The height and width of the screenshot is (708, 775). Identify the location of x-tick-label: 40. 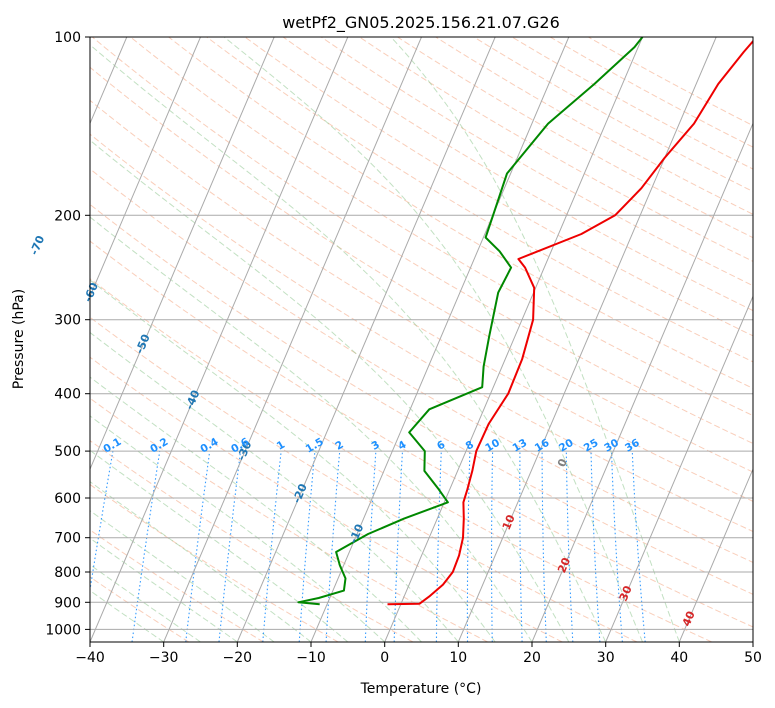
(679, 658).